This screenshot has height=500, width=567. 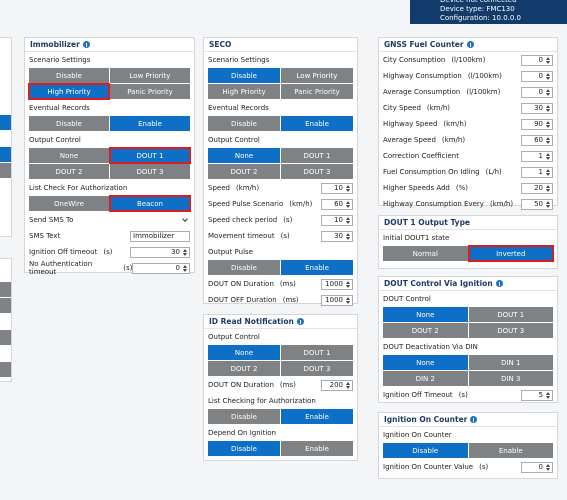 I want to click on option-button: Low Priority, so click(x=317, y=75).